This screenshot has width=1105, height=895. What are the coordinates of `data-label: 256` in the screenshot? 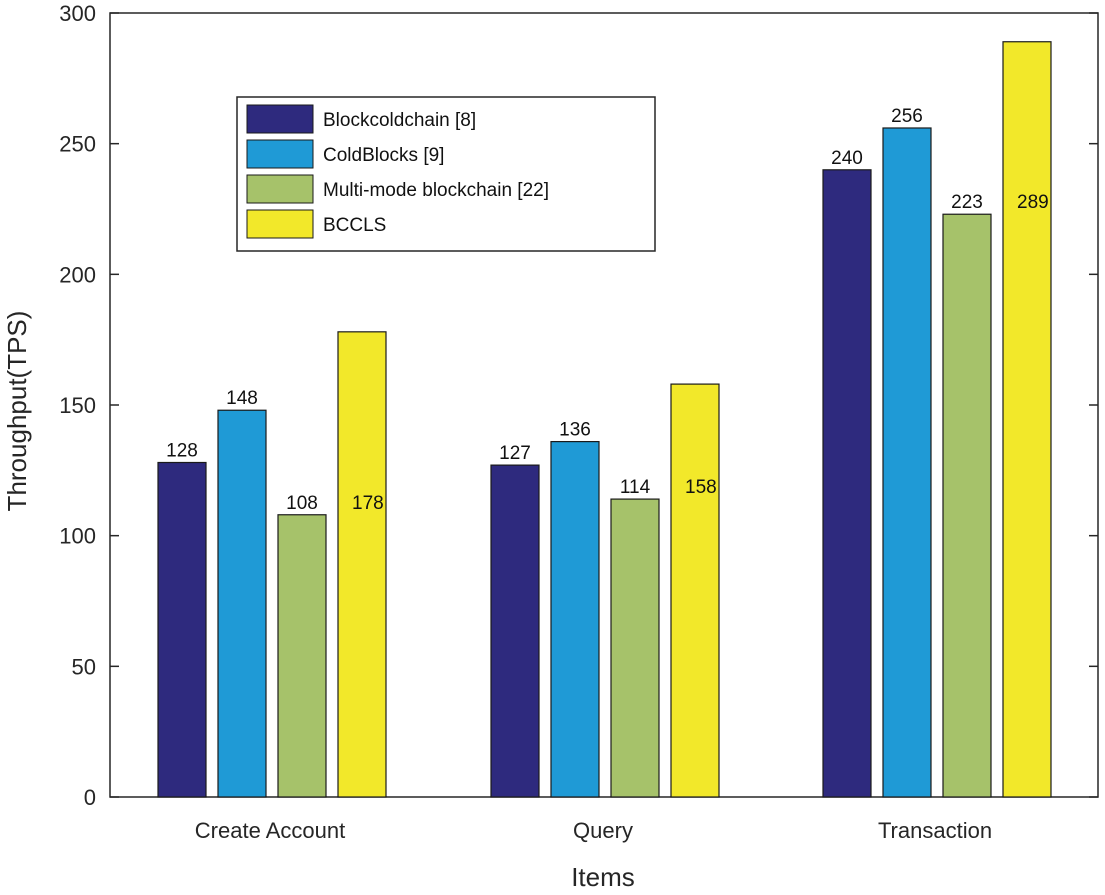 It's located at (907, 116).